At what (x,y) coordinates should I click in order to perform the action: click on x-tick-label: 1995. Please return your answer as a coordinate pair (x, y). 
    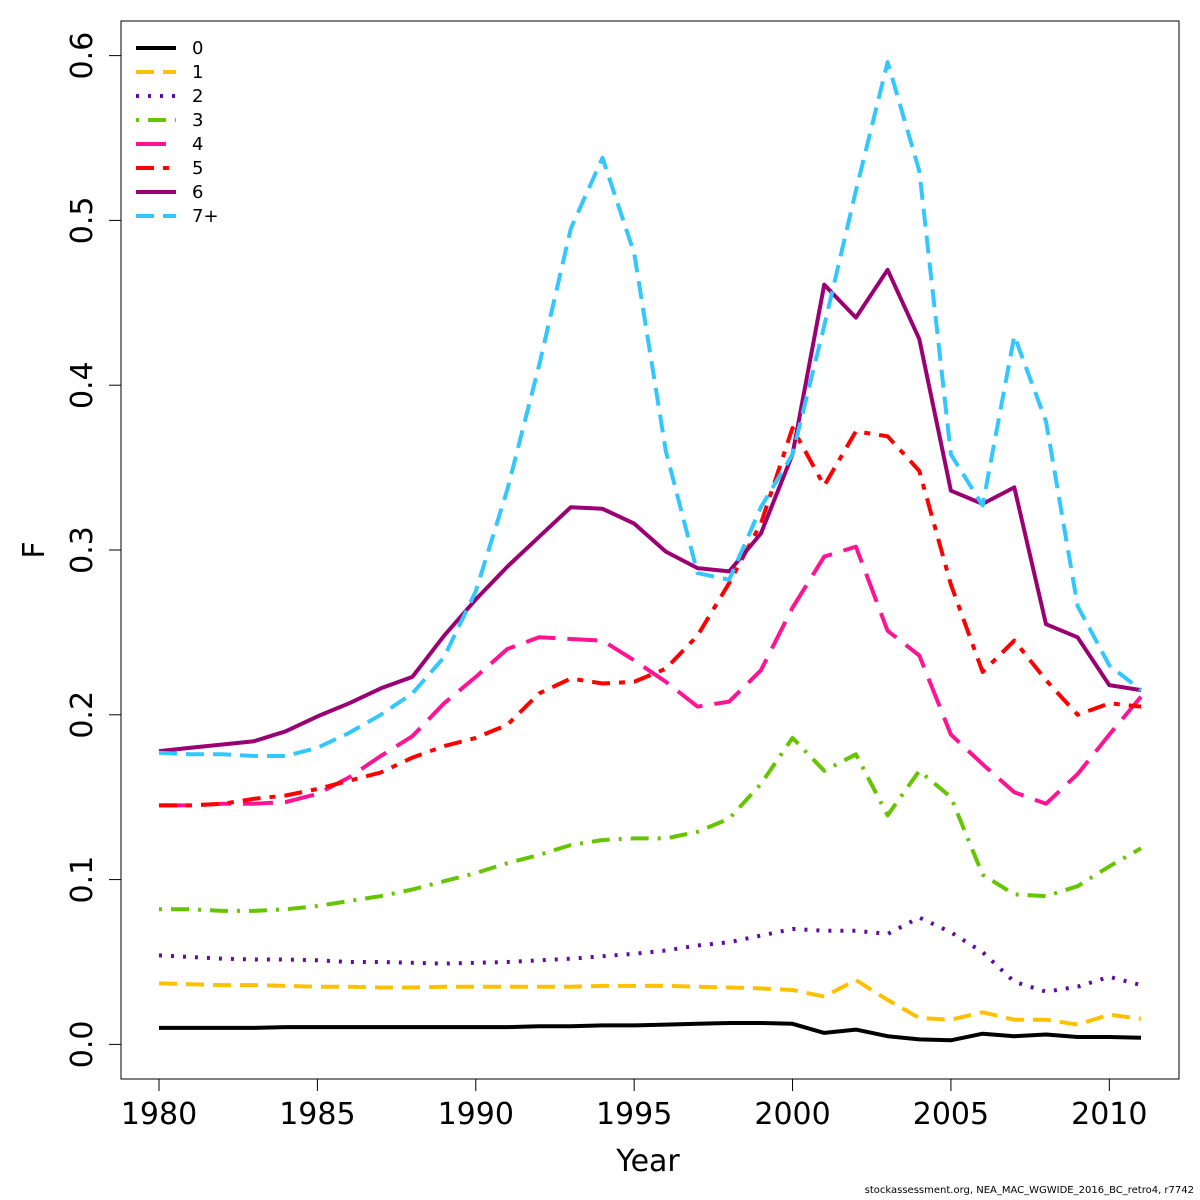
    Looking at the image, I should click on (634, 1114).